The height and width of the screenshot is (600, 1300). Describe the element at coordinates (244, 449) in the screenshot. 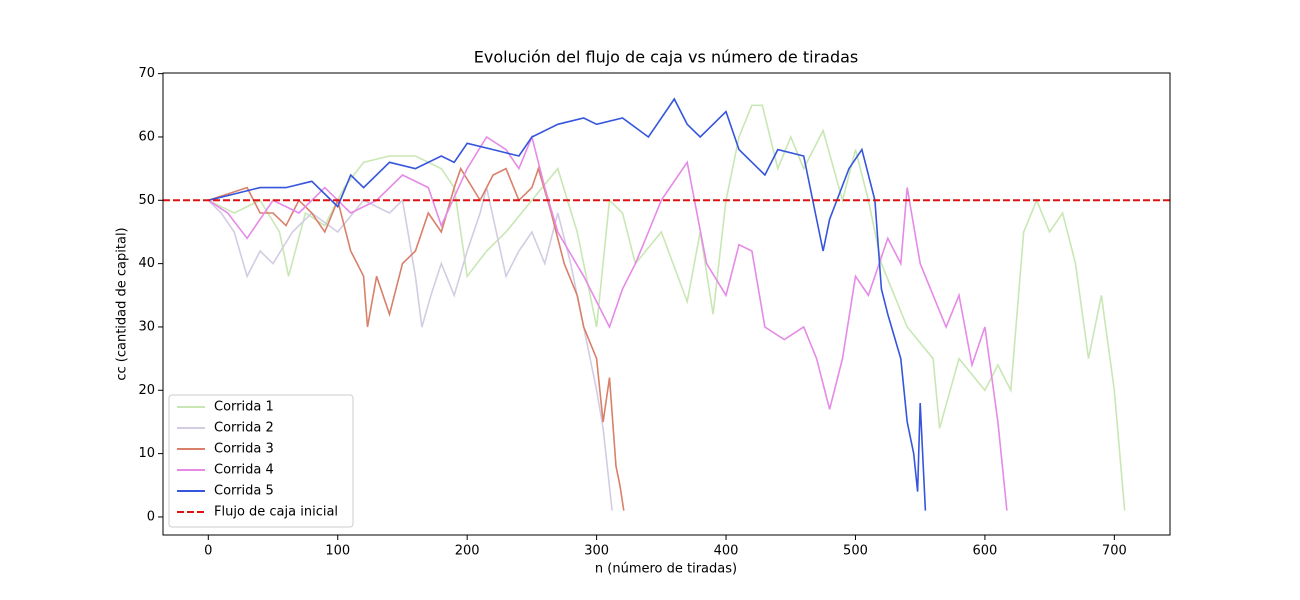

I see `legend-label: Corrida 3` at that location.